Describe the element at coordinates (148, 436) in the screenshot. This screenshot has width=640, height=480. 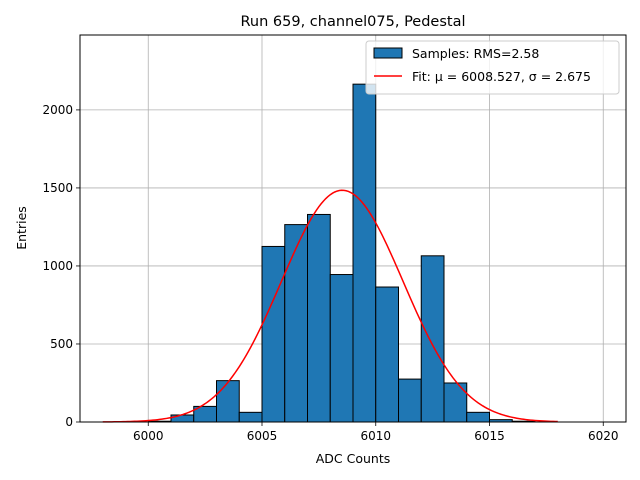
I see `x-tick-label: 6000` at that location.